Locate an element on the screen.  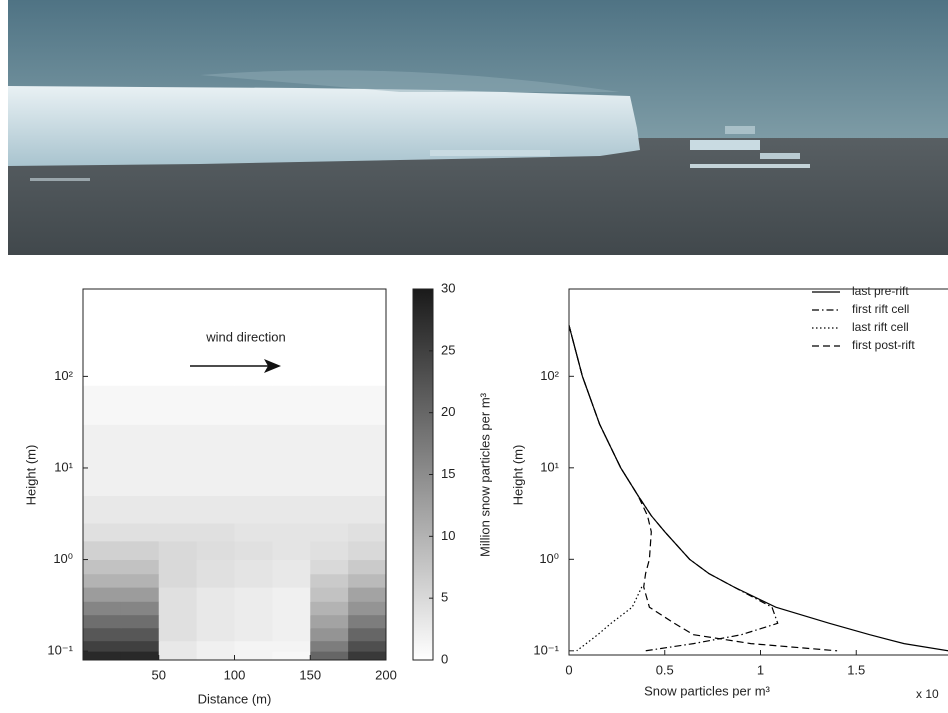
x-axis-label: Distance (m) is located at coordinates (235, 698).